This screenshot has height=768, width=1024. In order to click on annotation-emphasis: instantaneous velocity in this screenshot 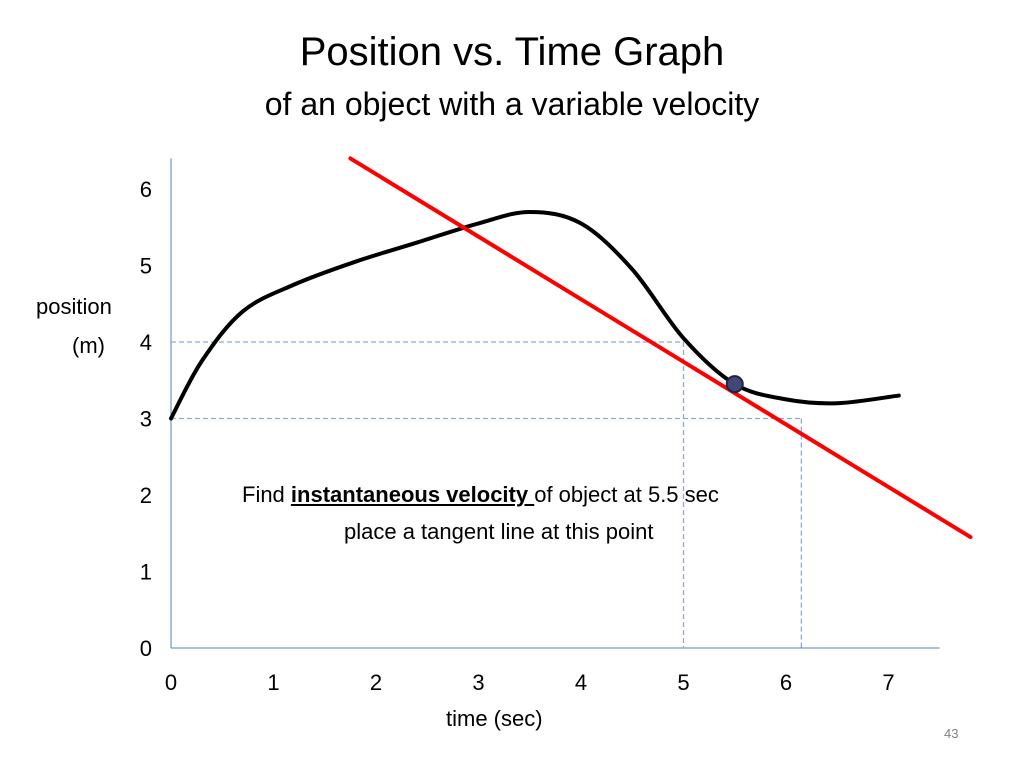, I will do `click(412, 494)`.